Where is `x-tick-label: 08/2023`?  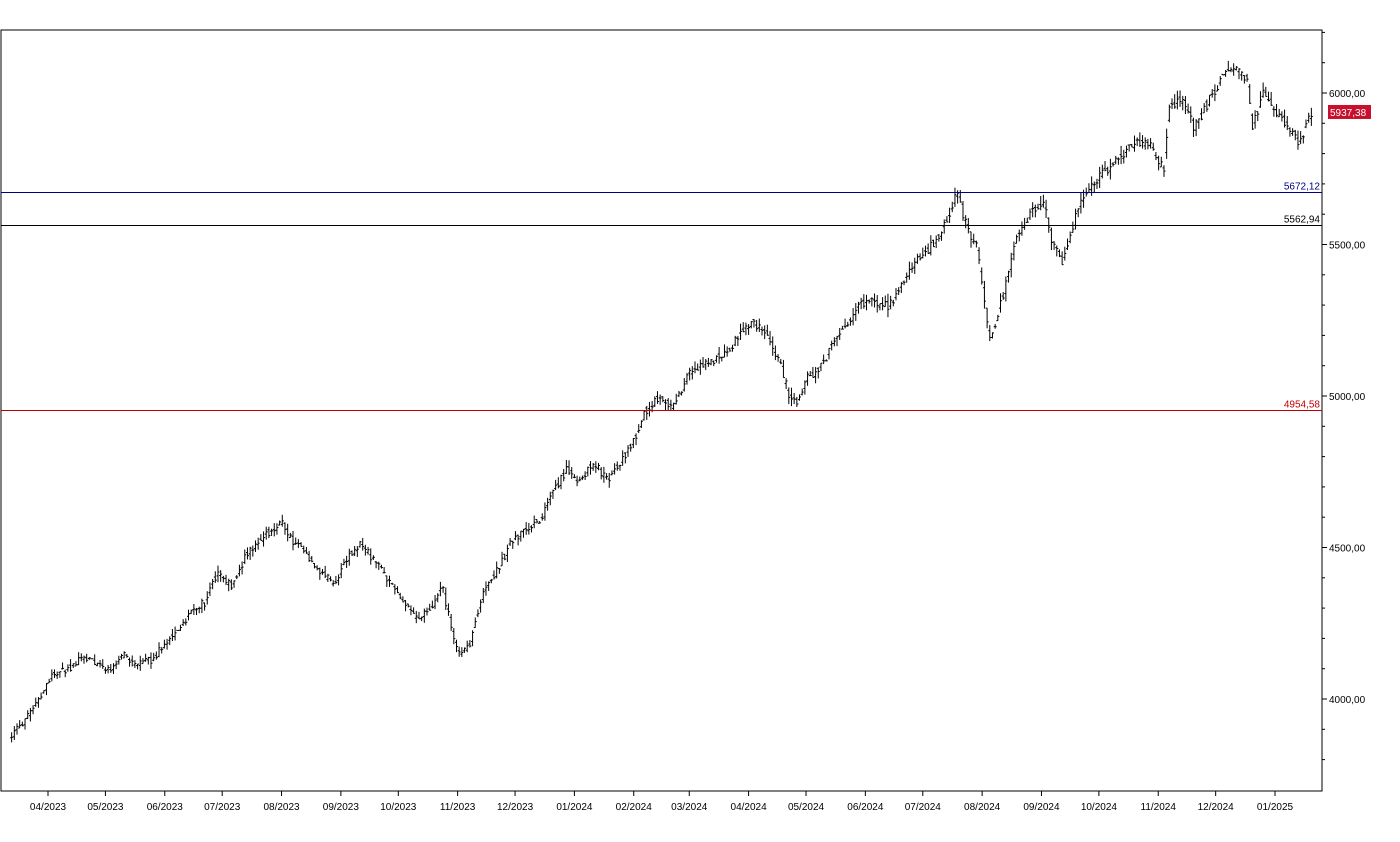
x-tick-label: 08/2023 is located at coordinates (281, 807).